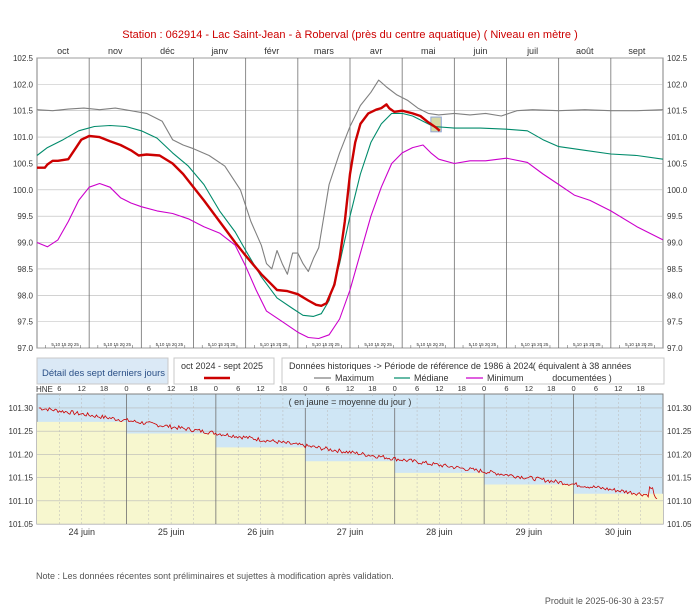  What do you see at coordinates (675, 322) in the screenshot?
I see `y-tick-label-right: 97.5` at bounding box center [675, 322].